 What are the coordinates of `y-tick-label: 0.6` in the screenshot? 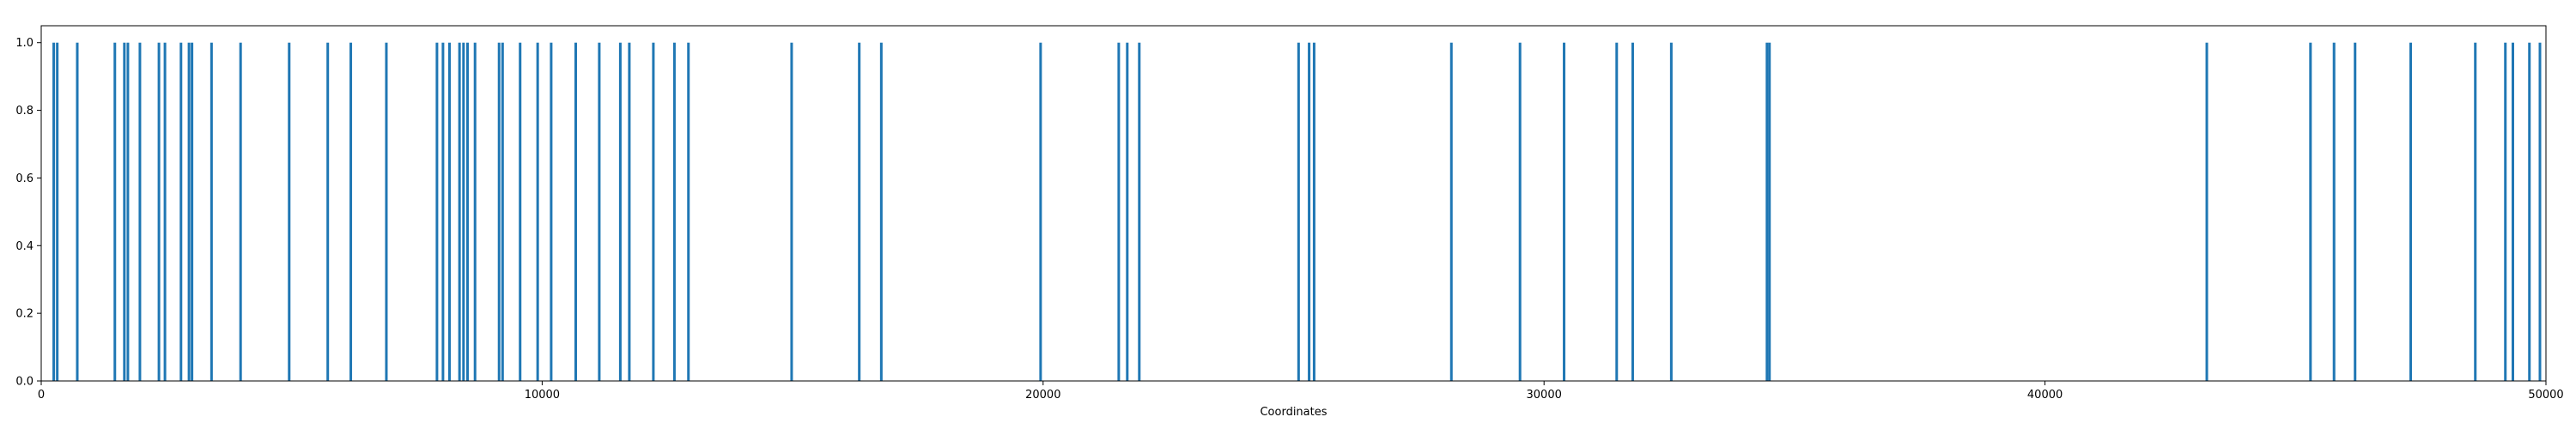 It's located at (24, 178).